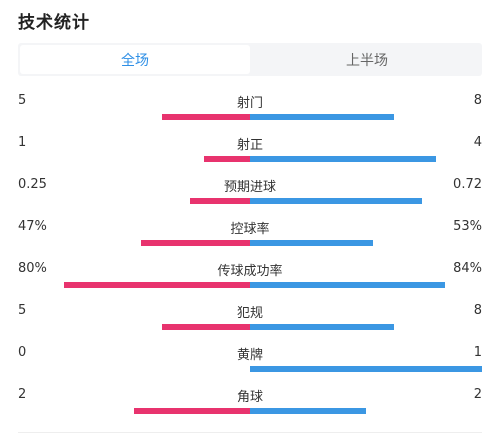  I want to click on home-value: 80%, so click(32, 268).